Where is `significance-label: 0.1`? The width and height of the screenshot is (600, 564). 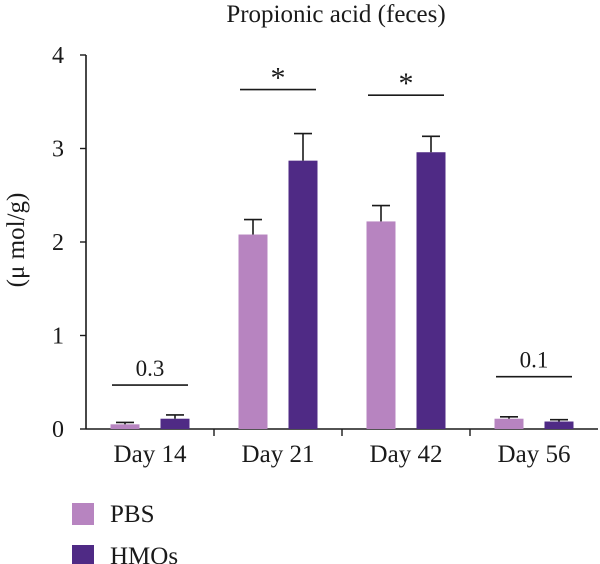 significance-label: 0.1 is located at coordinates (534, 360).